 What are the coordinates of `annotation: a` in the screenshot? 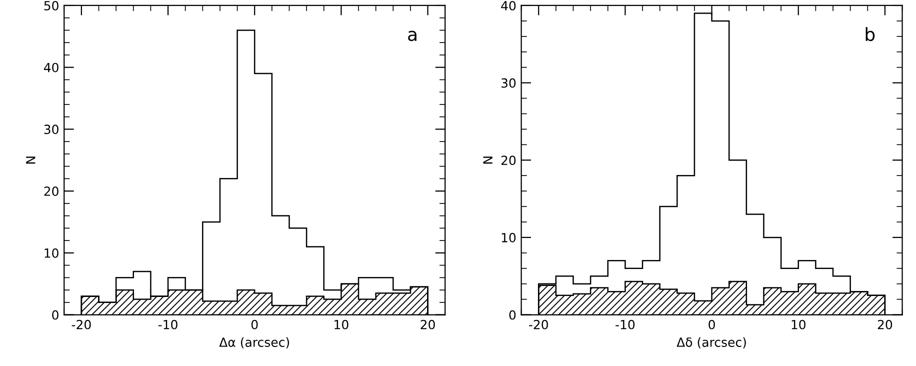 It's located at (412, 36).